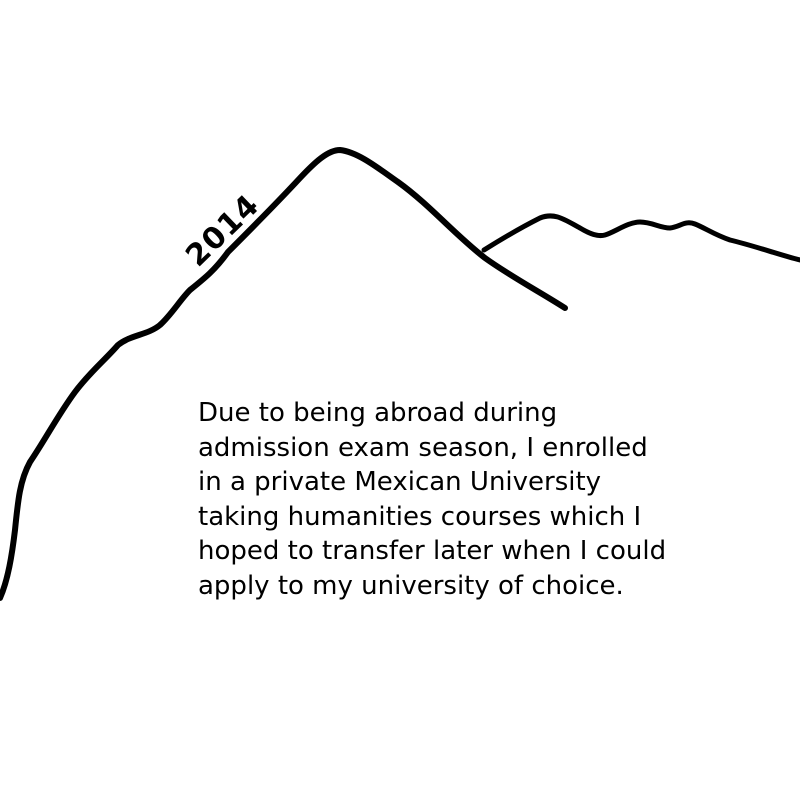 The image size is (800, 800). I want to click on caption-line: taking humanities courses which I, so click(420, 516).